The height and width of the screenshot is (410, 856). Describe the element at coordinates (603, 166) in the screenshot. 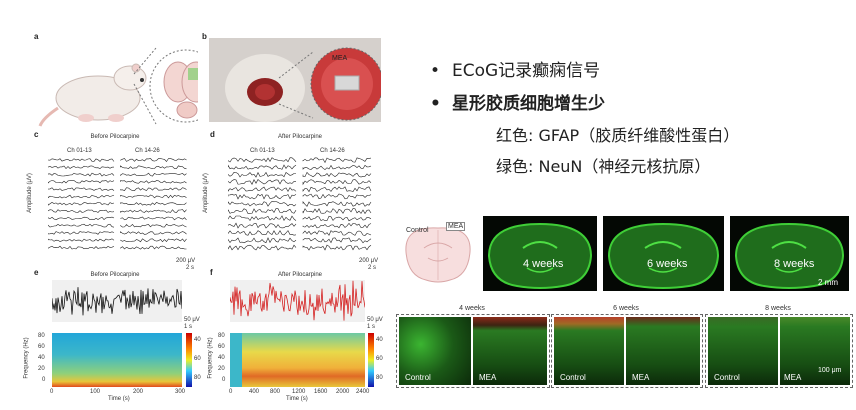

I see `legend-green-line: 绿色: NeuN（神经元核抗原）` at that location.